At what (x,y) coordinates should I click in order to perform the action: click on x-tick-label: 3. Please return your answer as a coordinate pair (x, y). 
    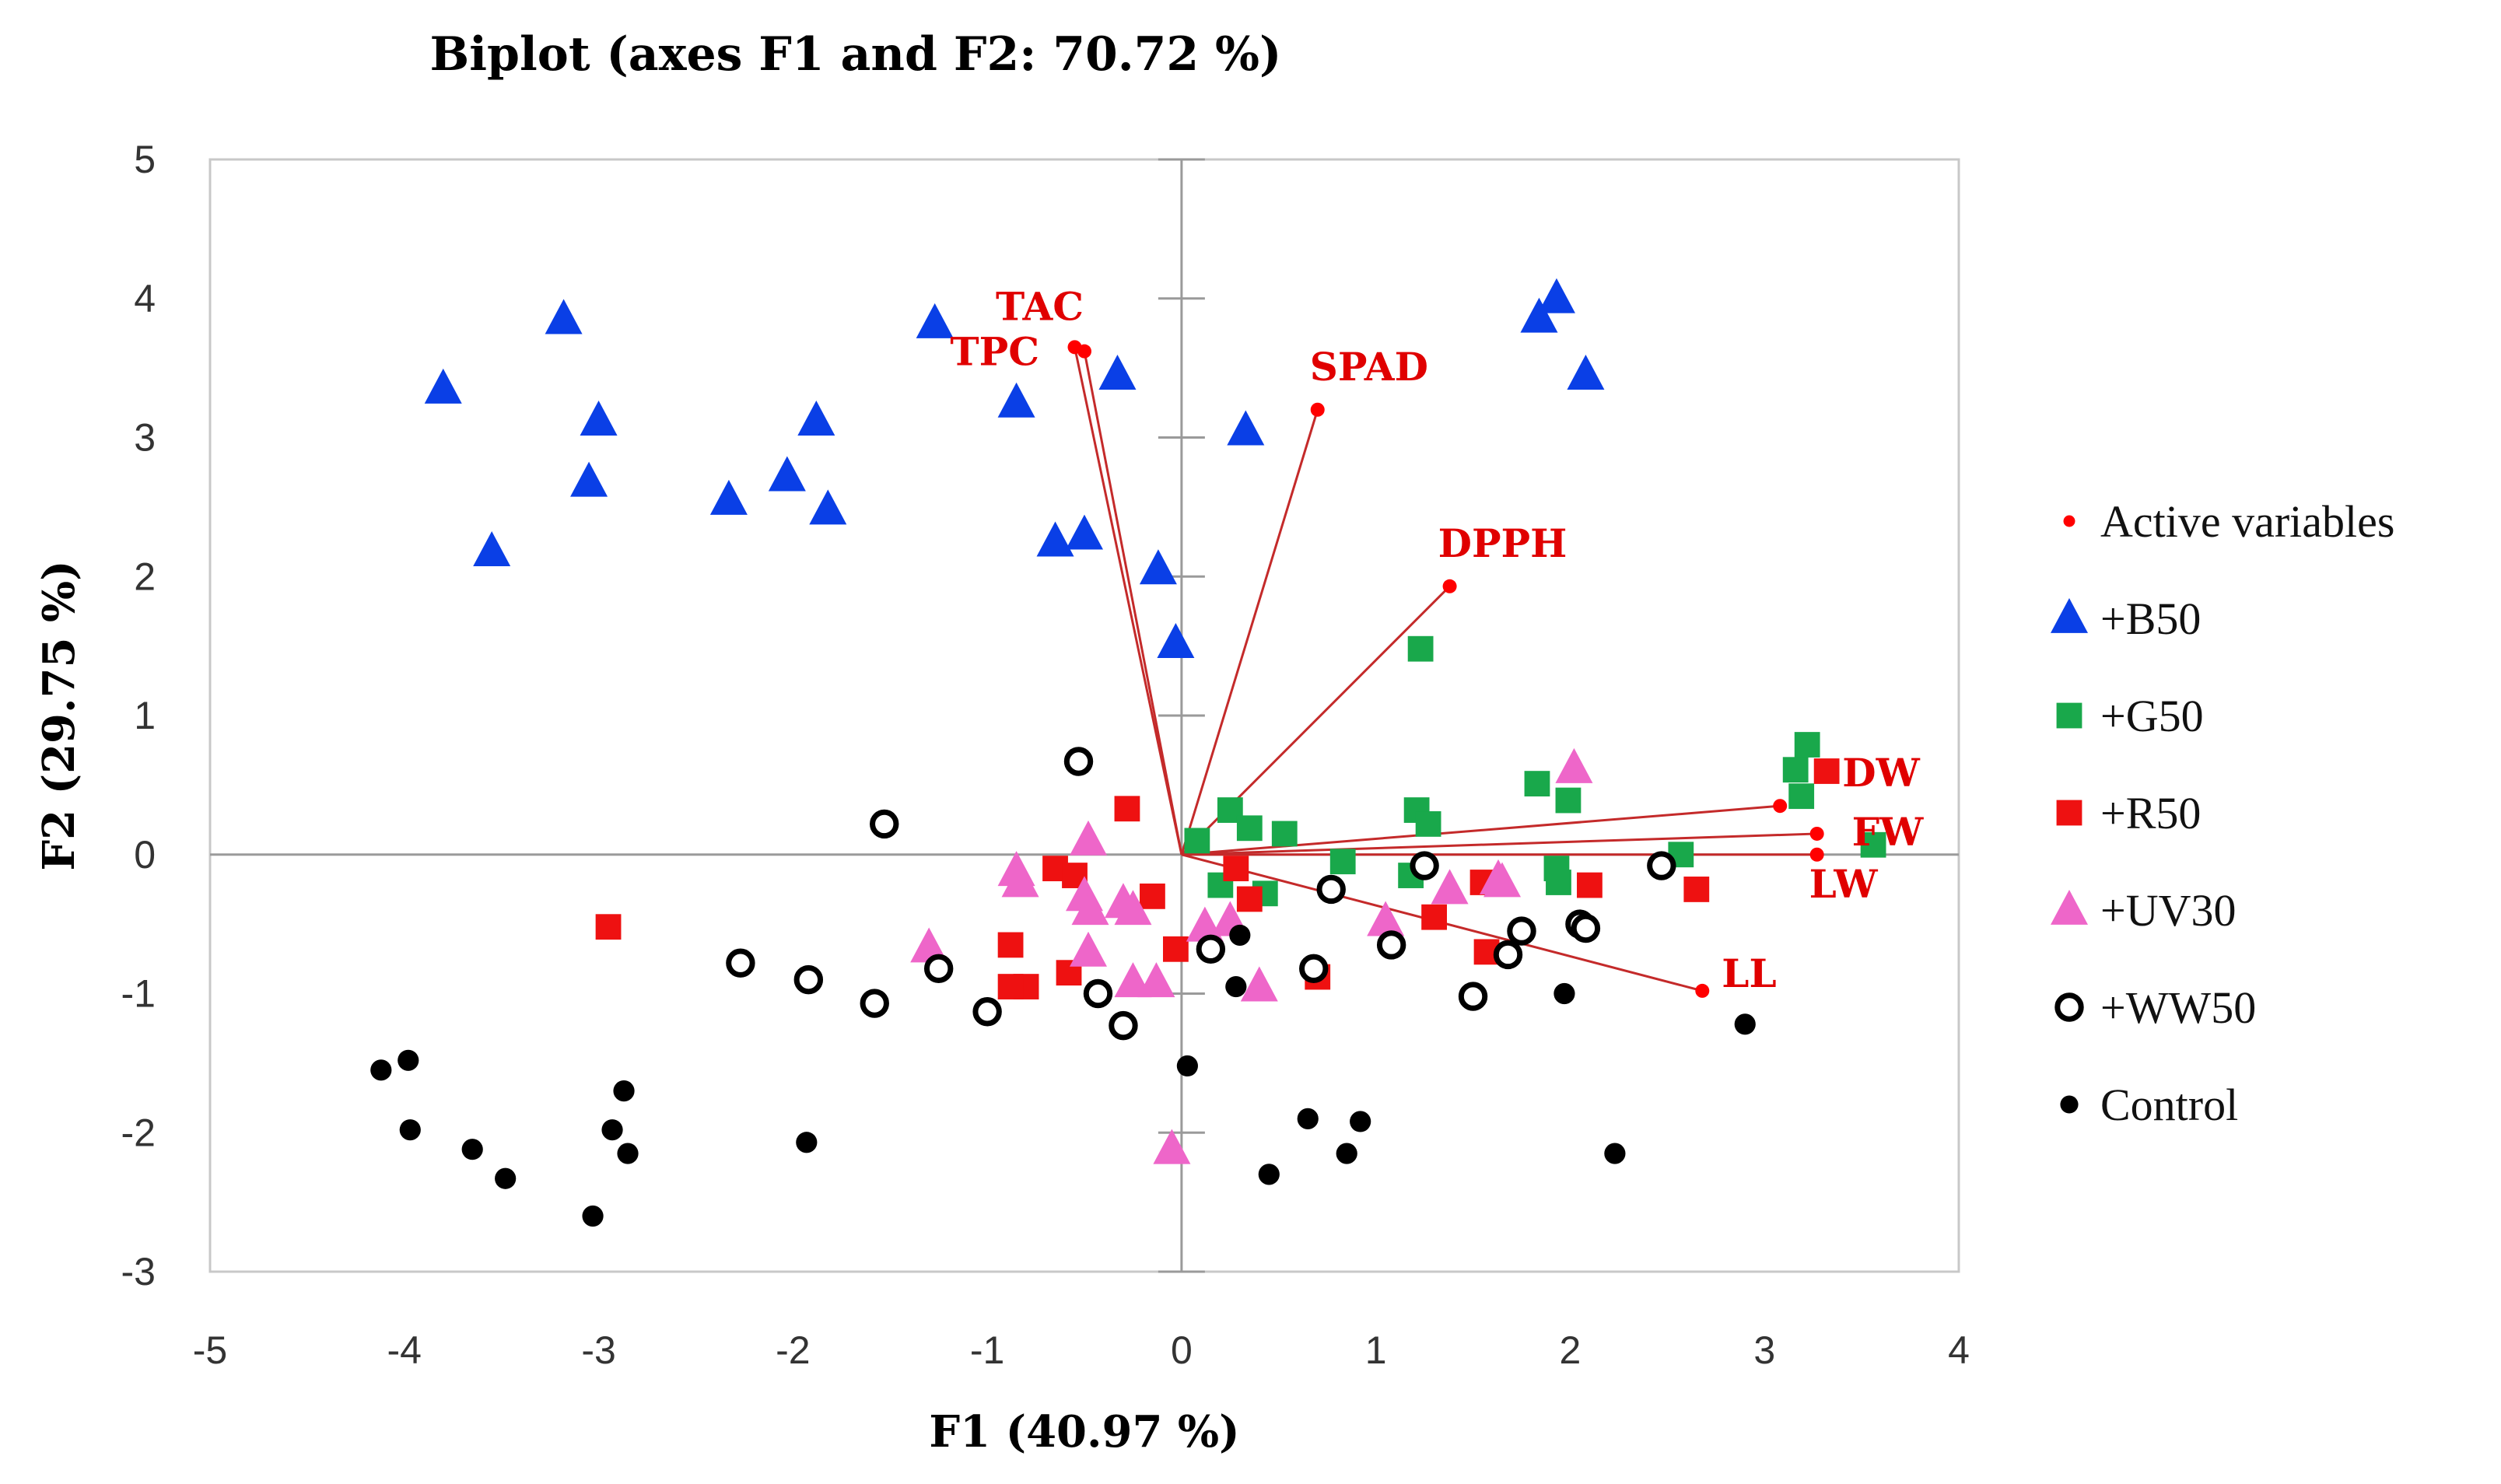
    Looking at the image, I should click on (1764, 1350).